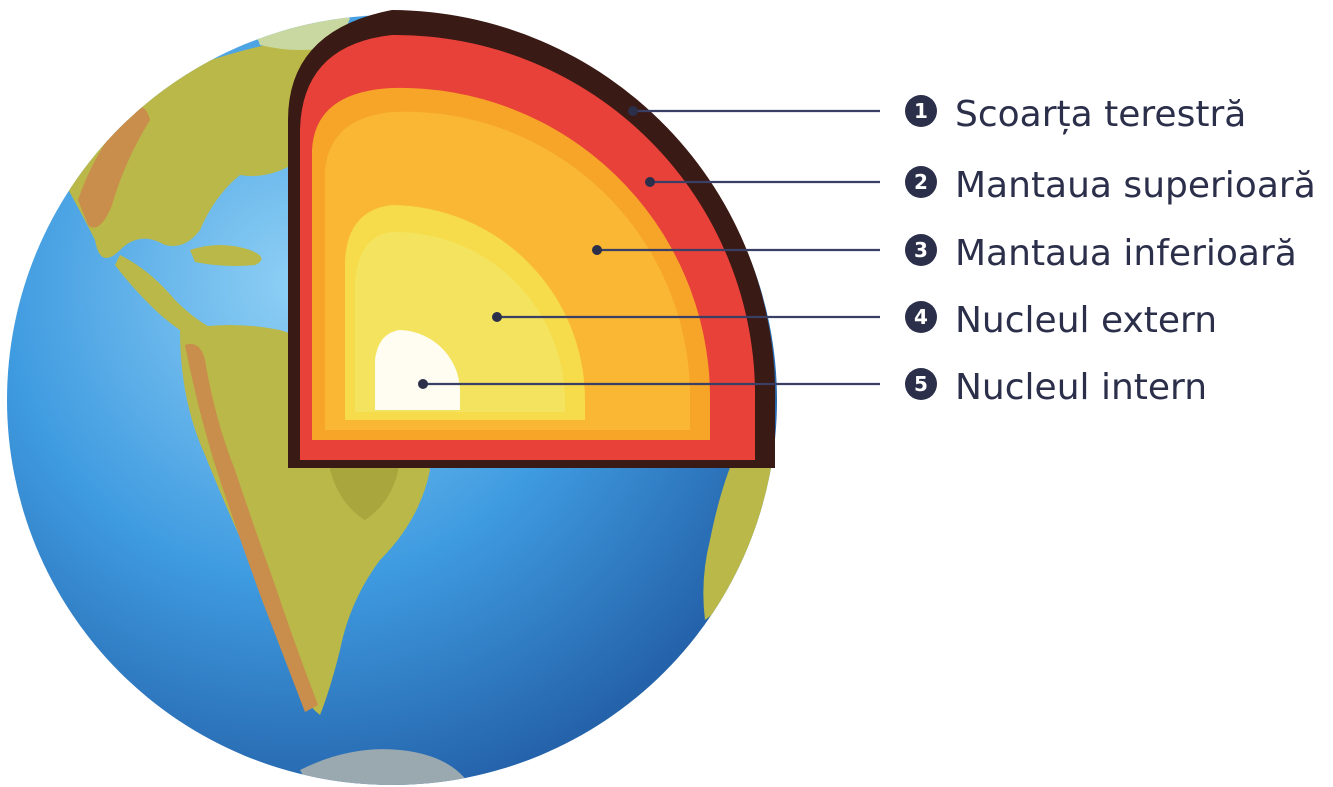 The height and width of the screenshot is (787, 1333). I want to click on number-text-3: 3, so click(921, 250).